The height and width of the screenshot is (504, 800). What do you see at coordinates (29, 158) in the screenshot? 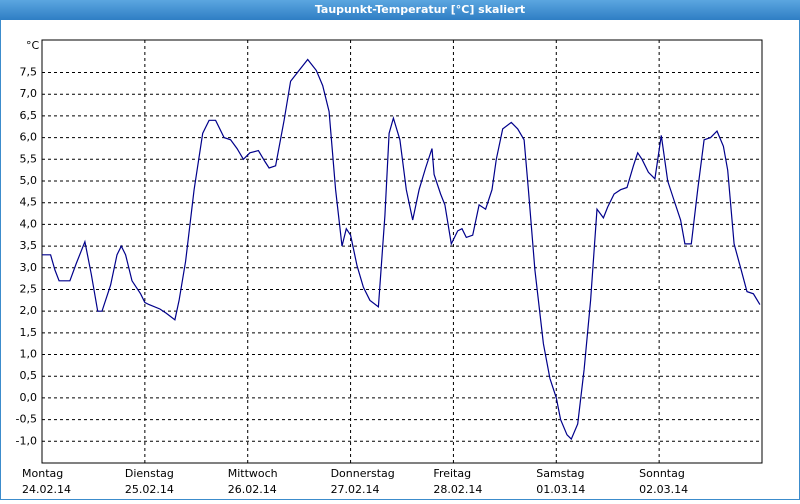
I see `y-tick-label: 5,5` at bounding box center [29, 158].